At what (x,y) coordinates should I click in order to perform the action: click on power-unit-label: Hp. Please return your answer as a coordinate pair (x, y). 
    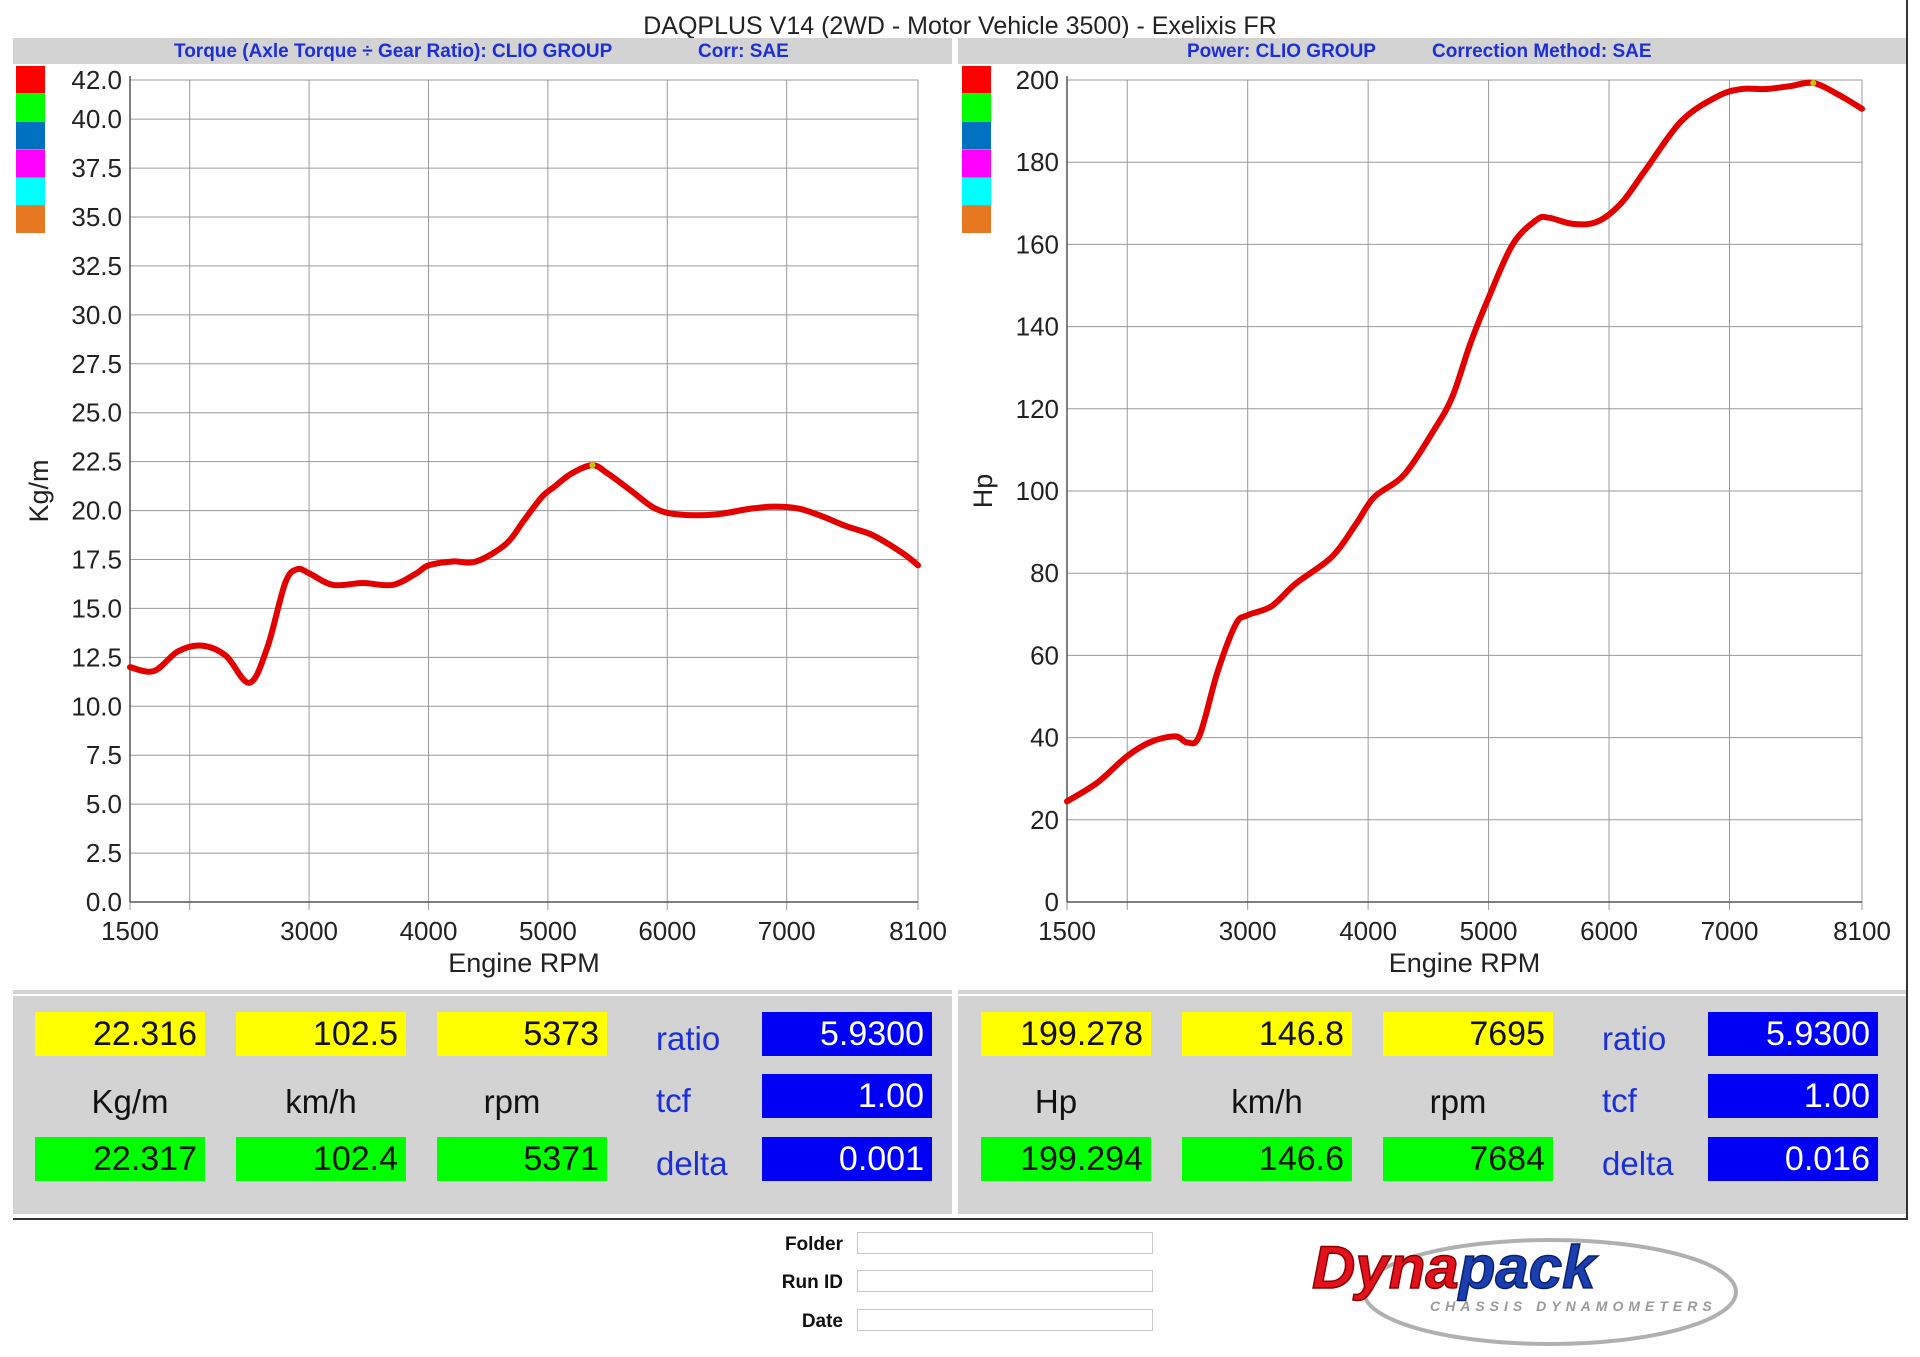
    Looking at the image, I should click on (1056, 1101).